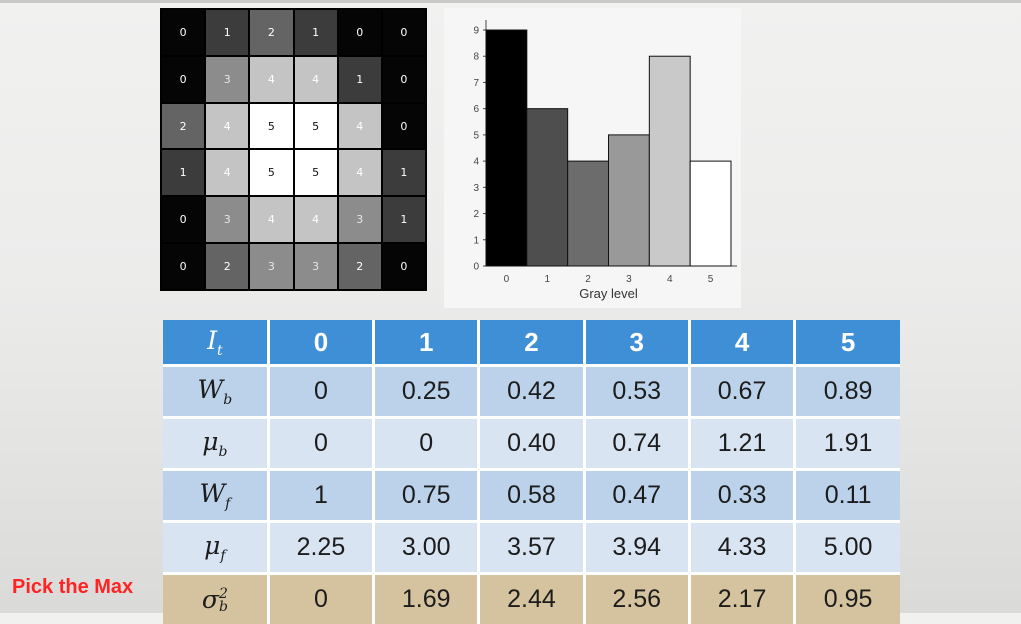 The image size is (1021, 624). I want to click on table-cell: 0.95, so click(847, 599).